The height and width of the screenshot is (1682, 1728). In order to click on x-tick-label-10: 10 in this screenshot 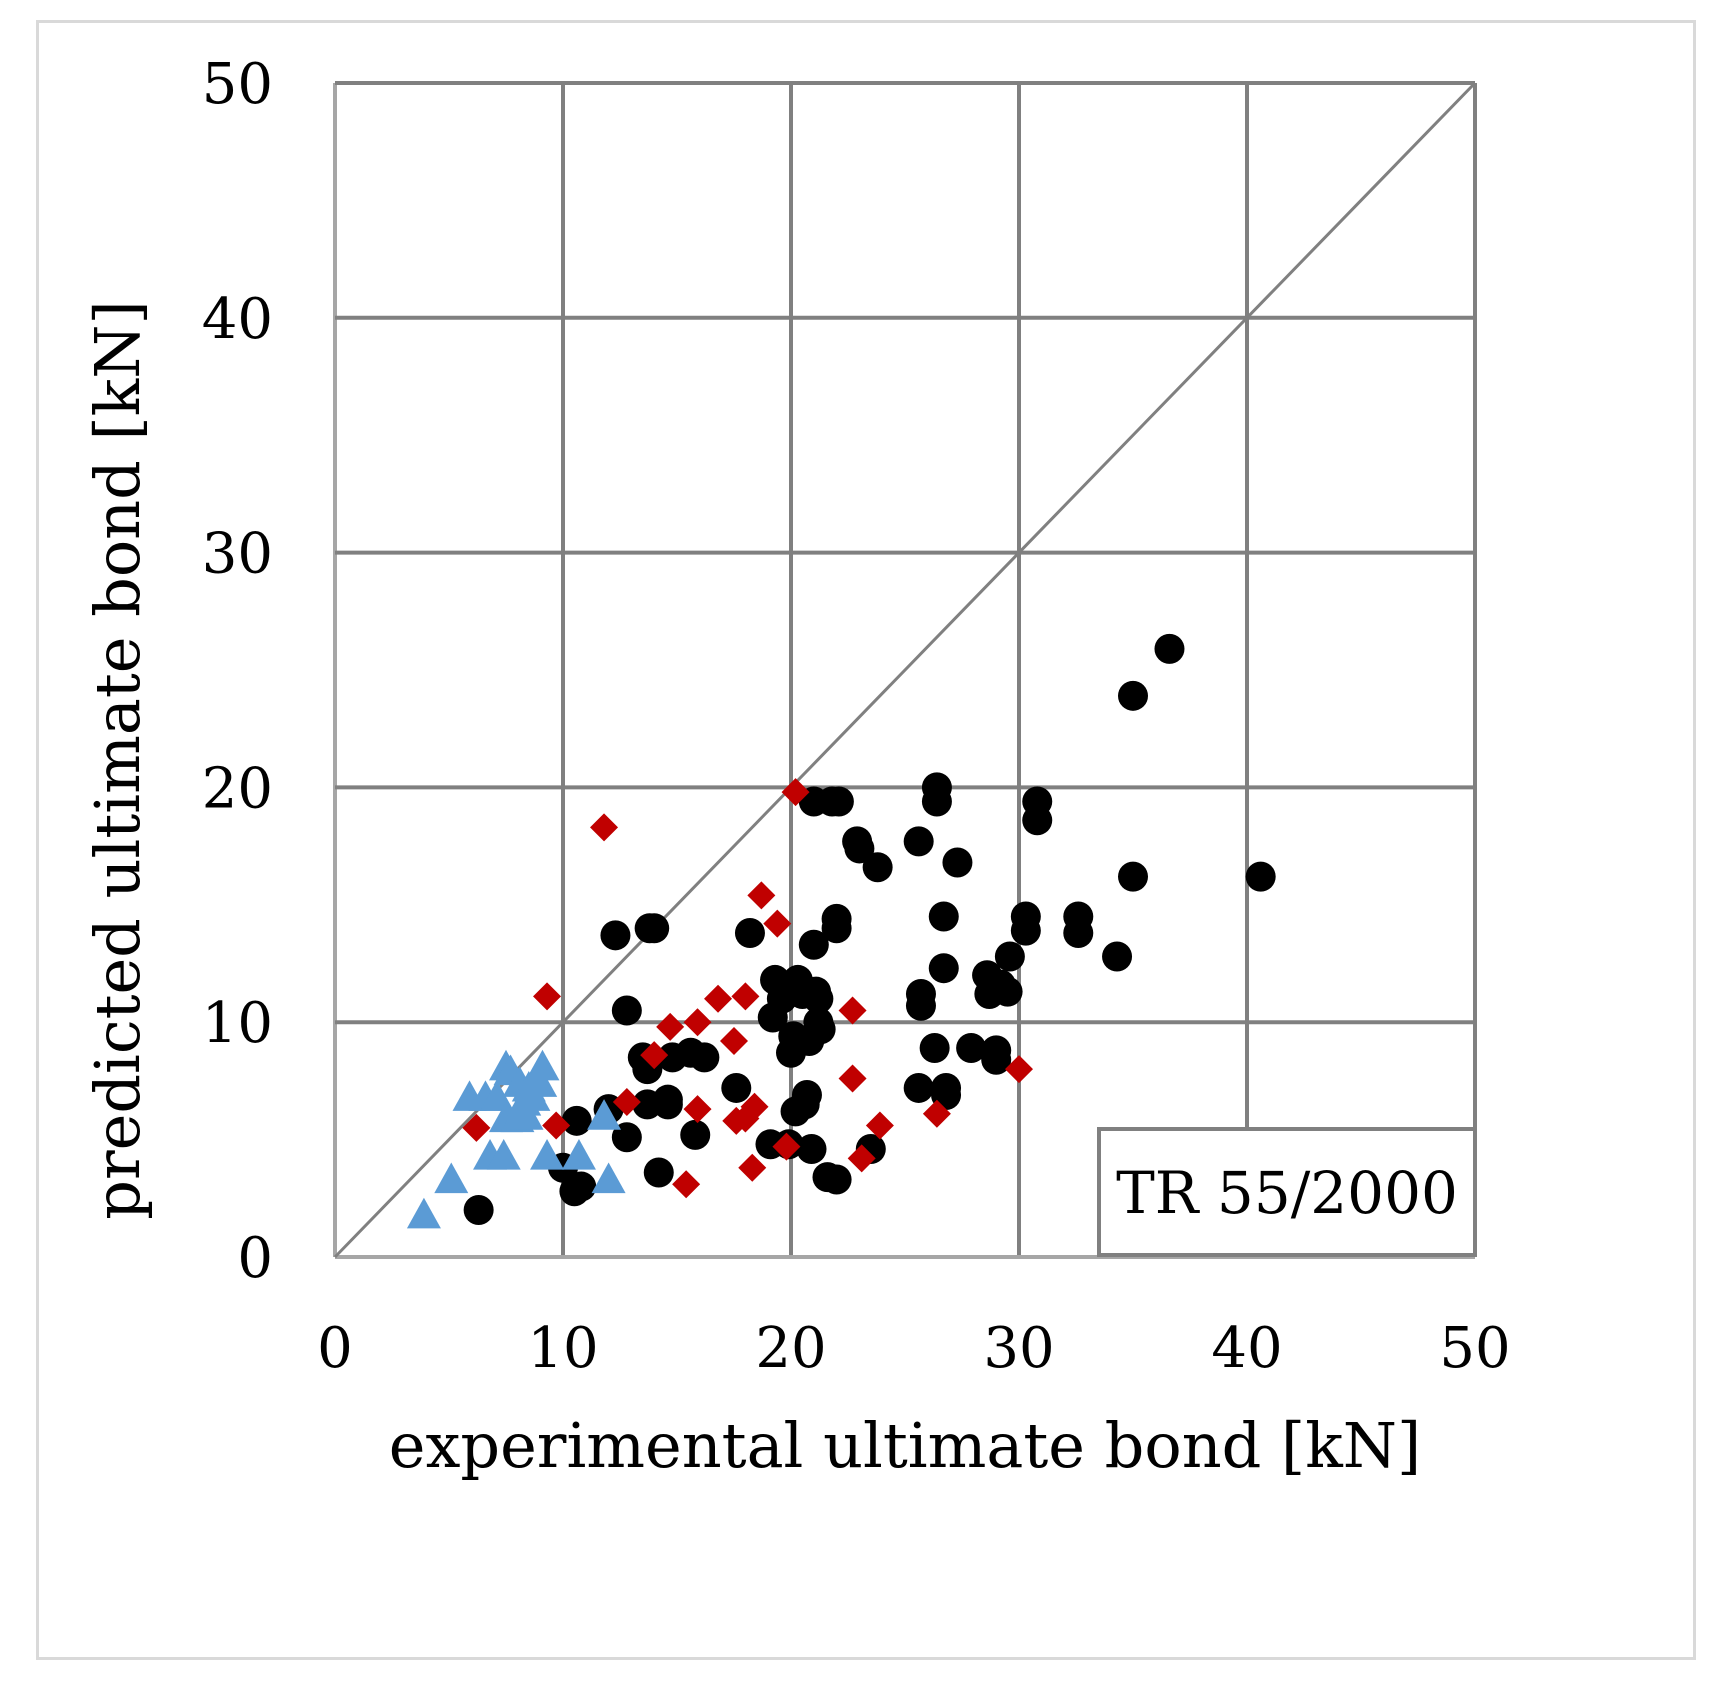, I will do `click(562, 1348)`.